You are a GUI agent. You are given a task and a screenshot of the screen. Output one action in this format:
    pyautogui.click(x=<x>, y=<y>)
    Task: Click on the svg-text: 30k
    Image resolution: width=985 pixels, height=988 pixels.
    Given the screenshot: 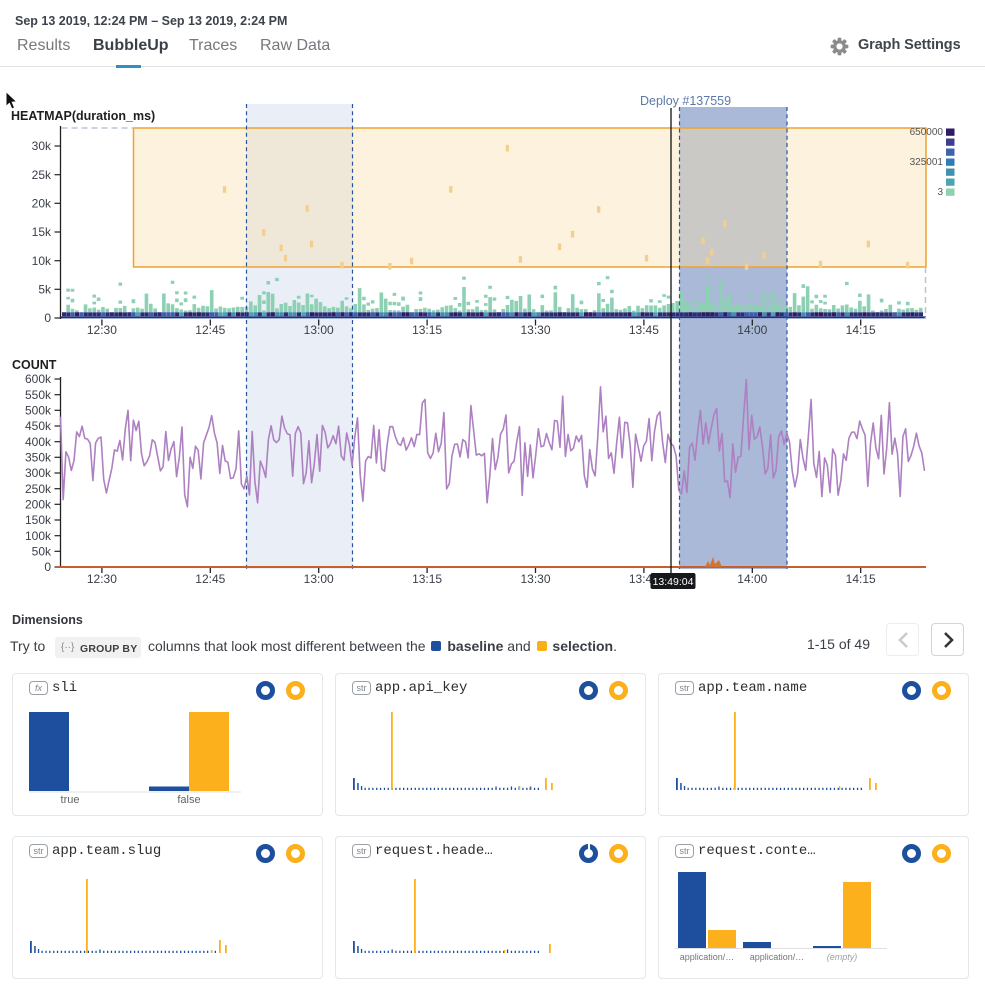 What is the action you would take?
    pyautogui.click(x=42, y=146)
    